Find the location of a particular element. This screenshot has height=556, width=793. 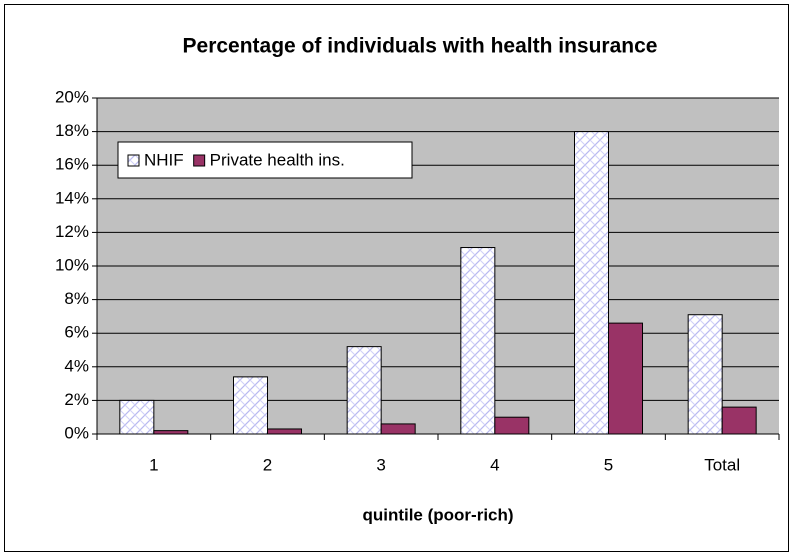

y-tick-label: 14% is located at coordinates (72, 197).